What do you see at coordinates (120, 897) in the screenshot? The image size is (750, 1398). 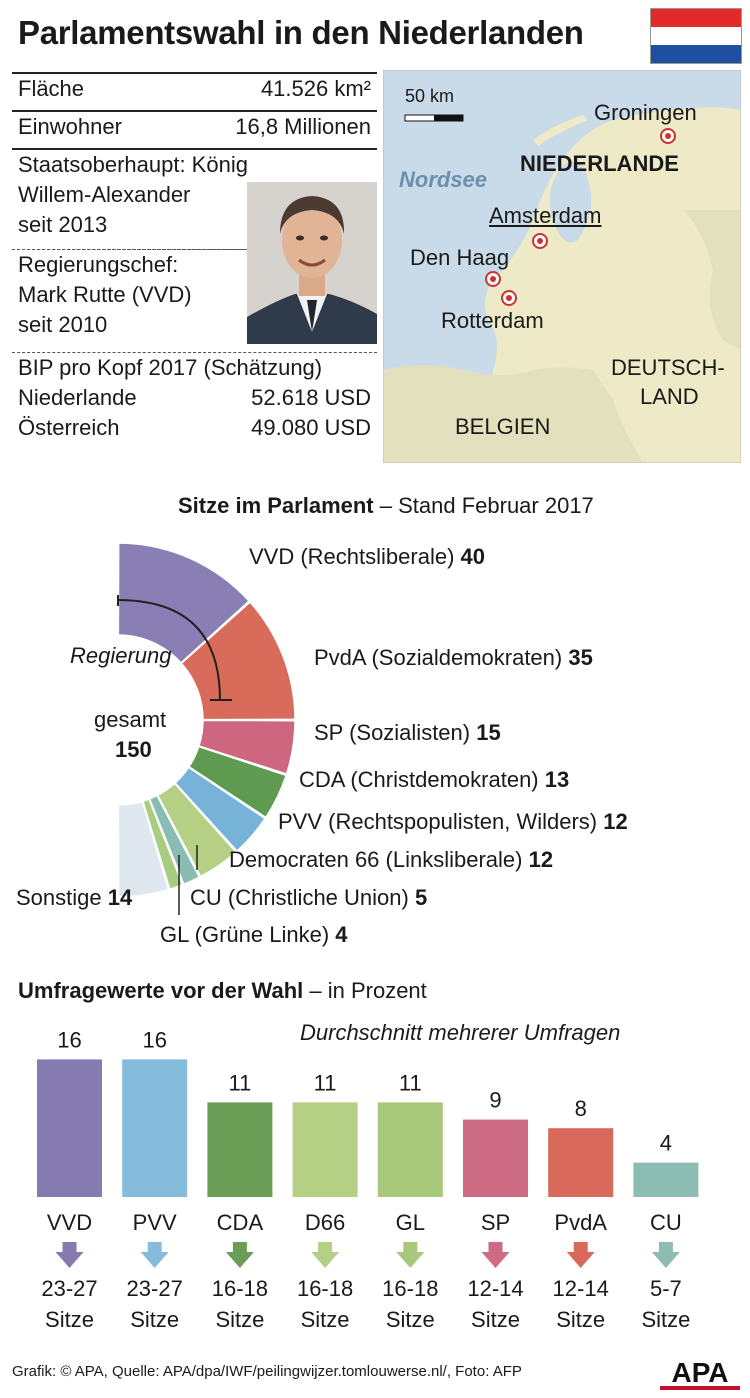 I see `seat-legend-value: 14` at bounding box center [120, 897].